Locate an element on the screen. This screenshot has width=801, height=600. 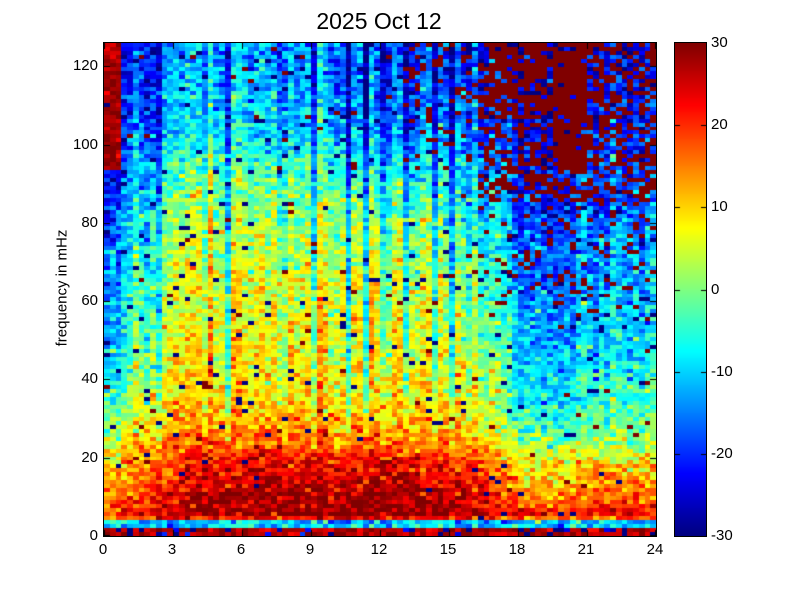
y-tick-label: 0 is located at coordinates (93, 535).